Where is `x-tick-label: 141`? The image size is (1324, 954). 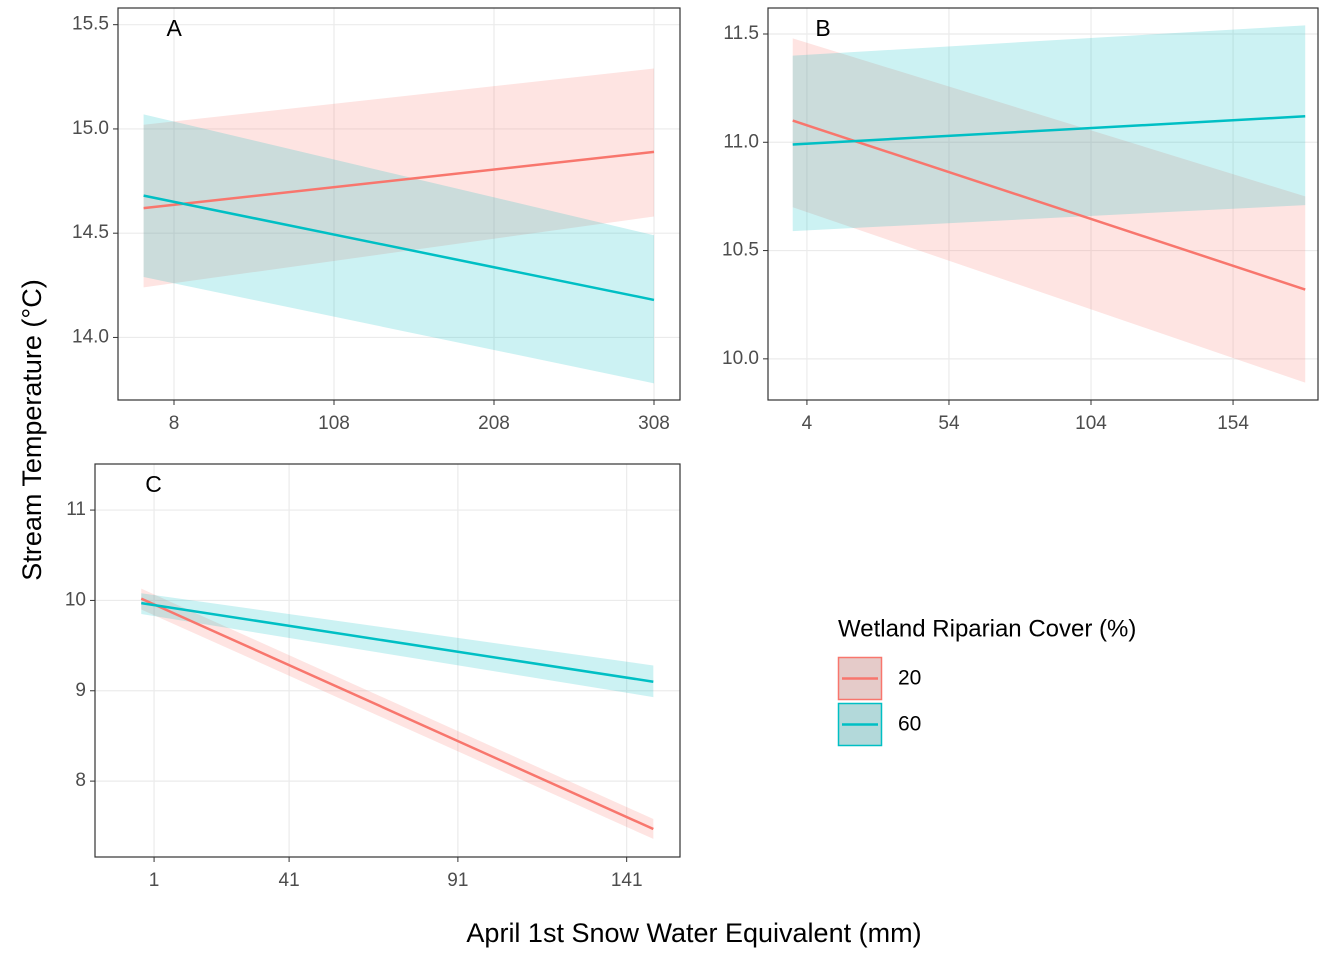
x-tick-label: 141 is located at coordinates (627, 880).